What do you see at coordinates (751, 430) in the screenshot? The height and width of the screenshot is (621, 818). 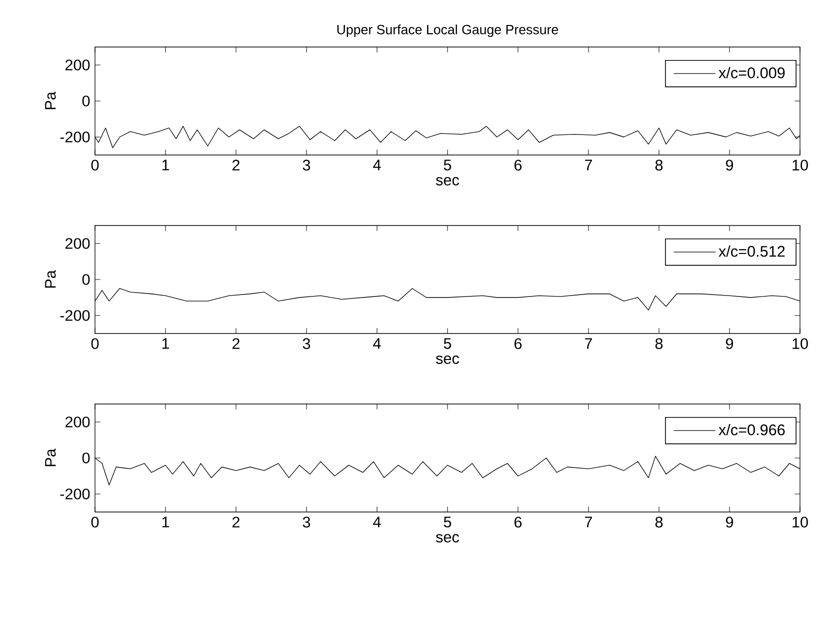 I see `legend-label: x/c=0.966` at bounding box center [751, 430].